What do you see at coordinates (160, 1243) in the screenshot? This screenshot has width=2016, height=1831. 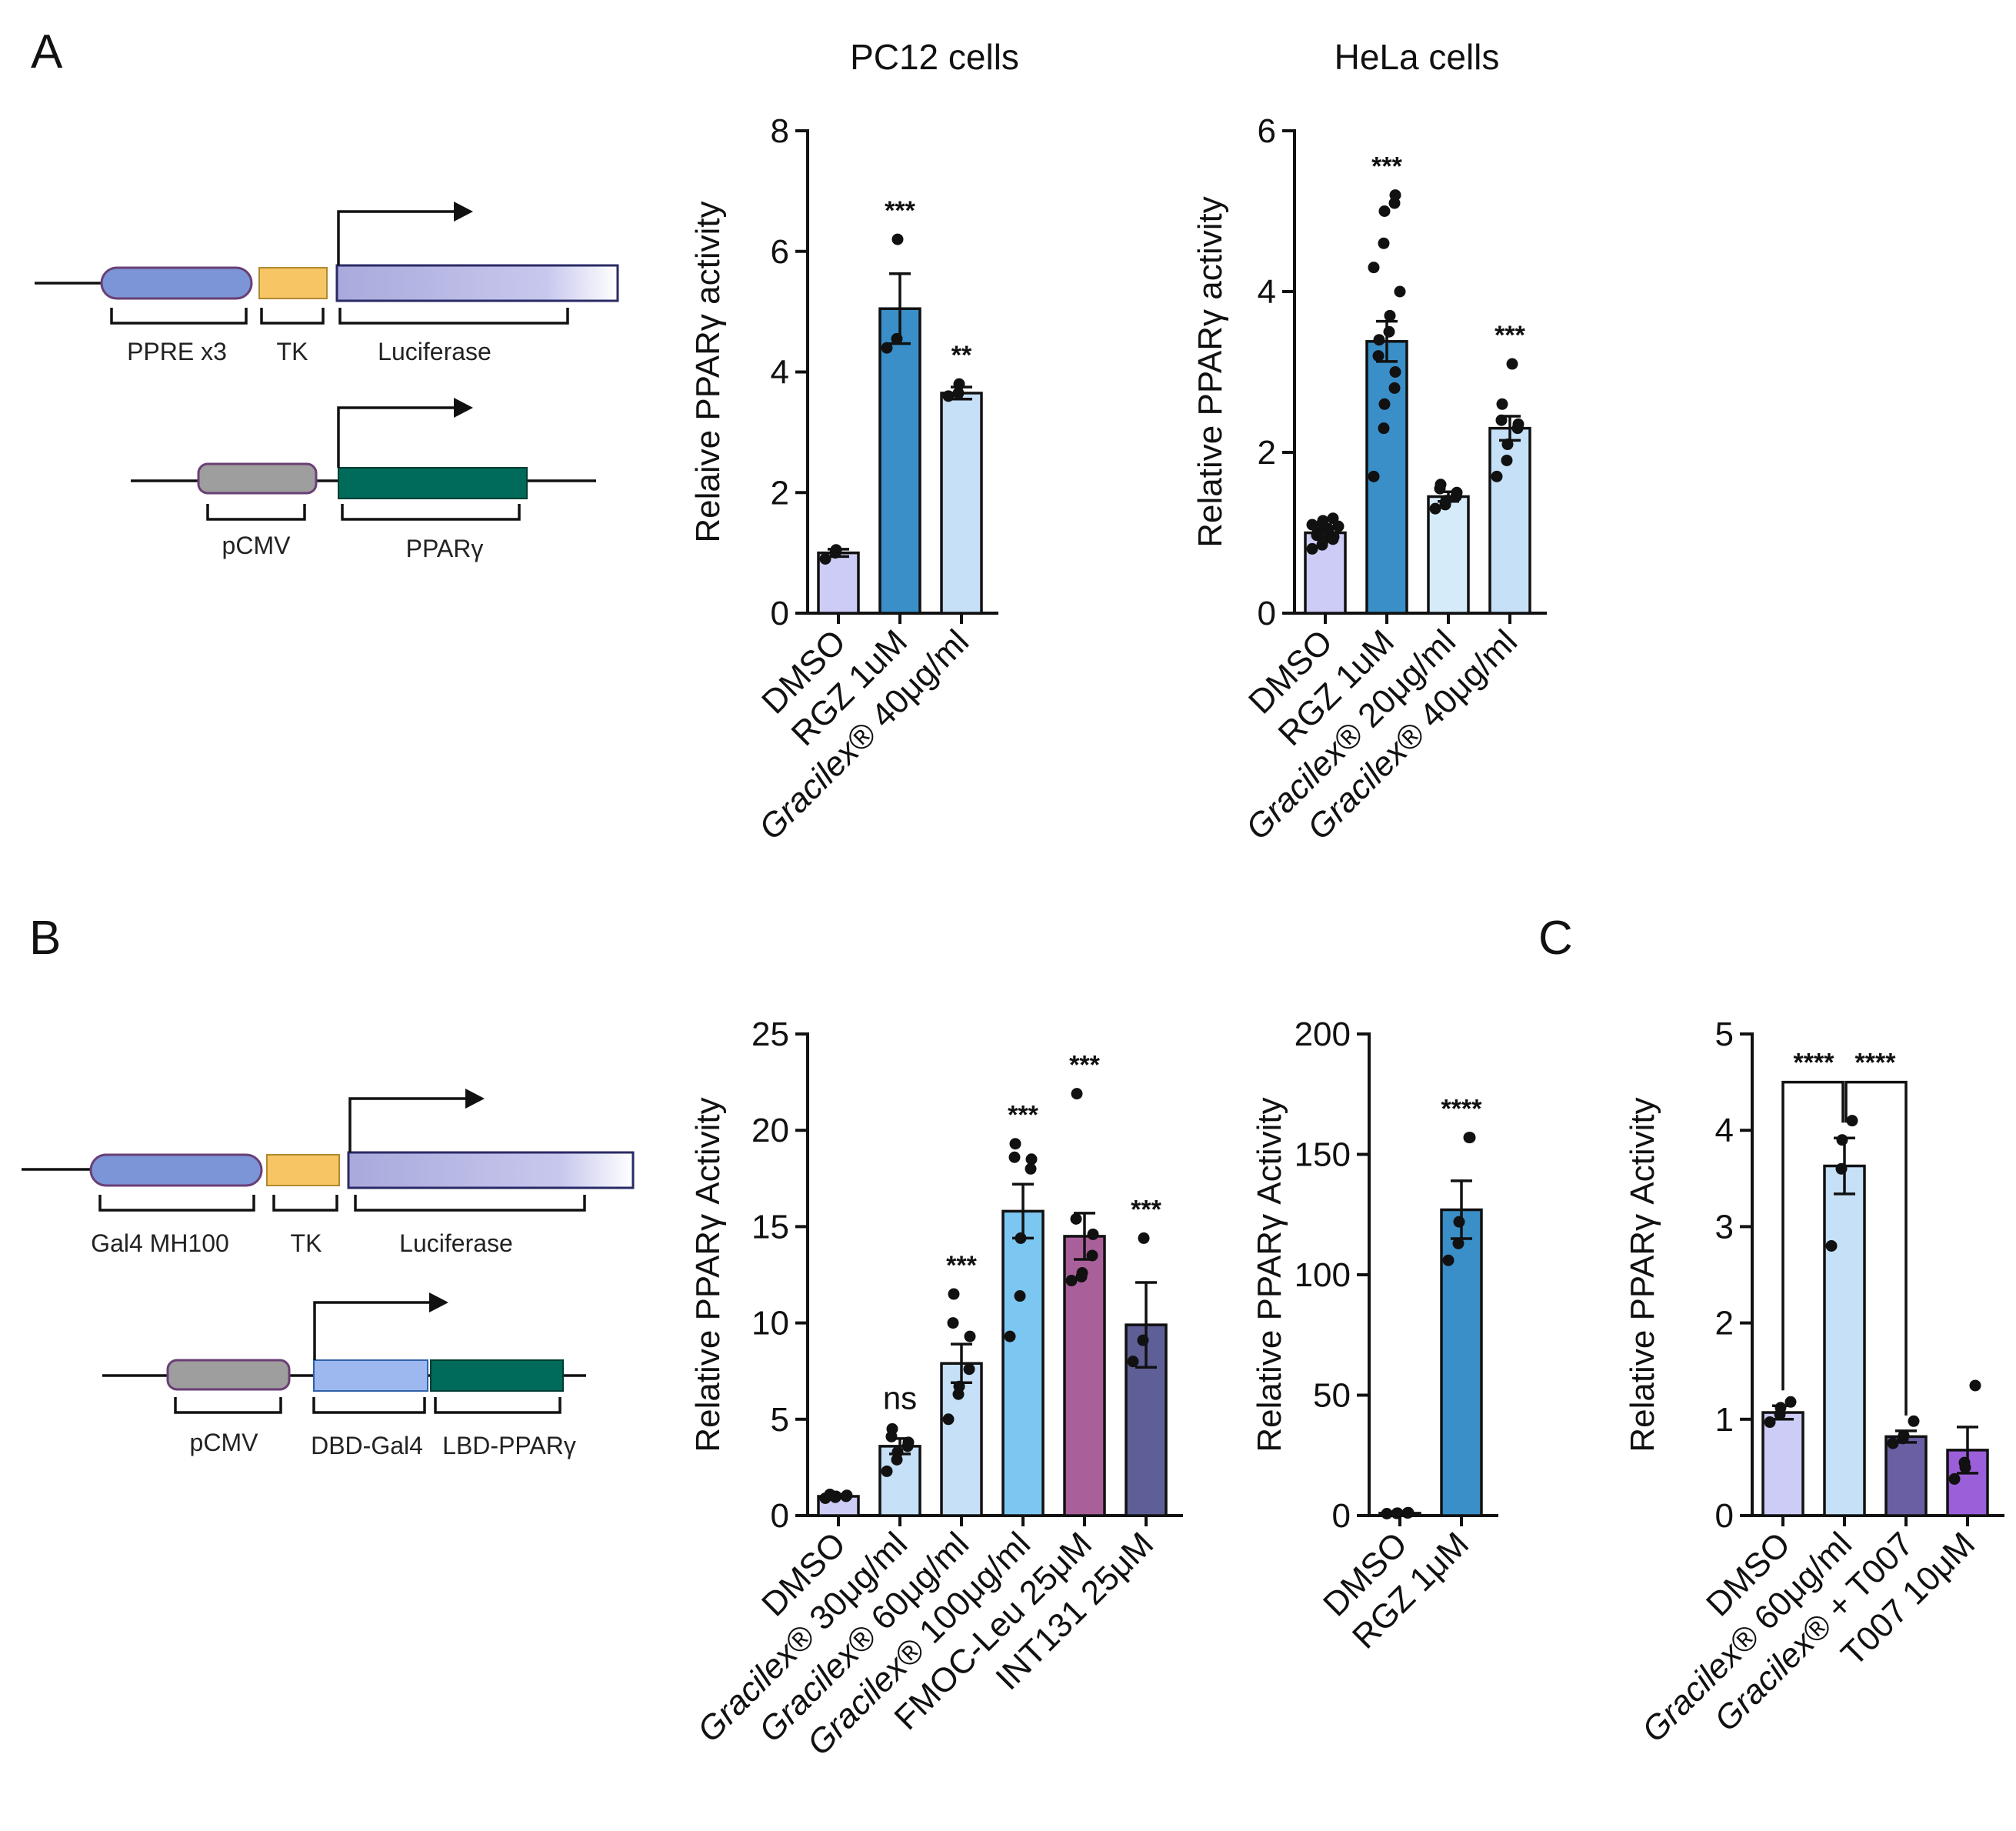 I see `label-gal4-mh100: Gal4 MH100` at bounding box center [160, 1243].